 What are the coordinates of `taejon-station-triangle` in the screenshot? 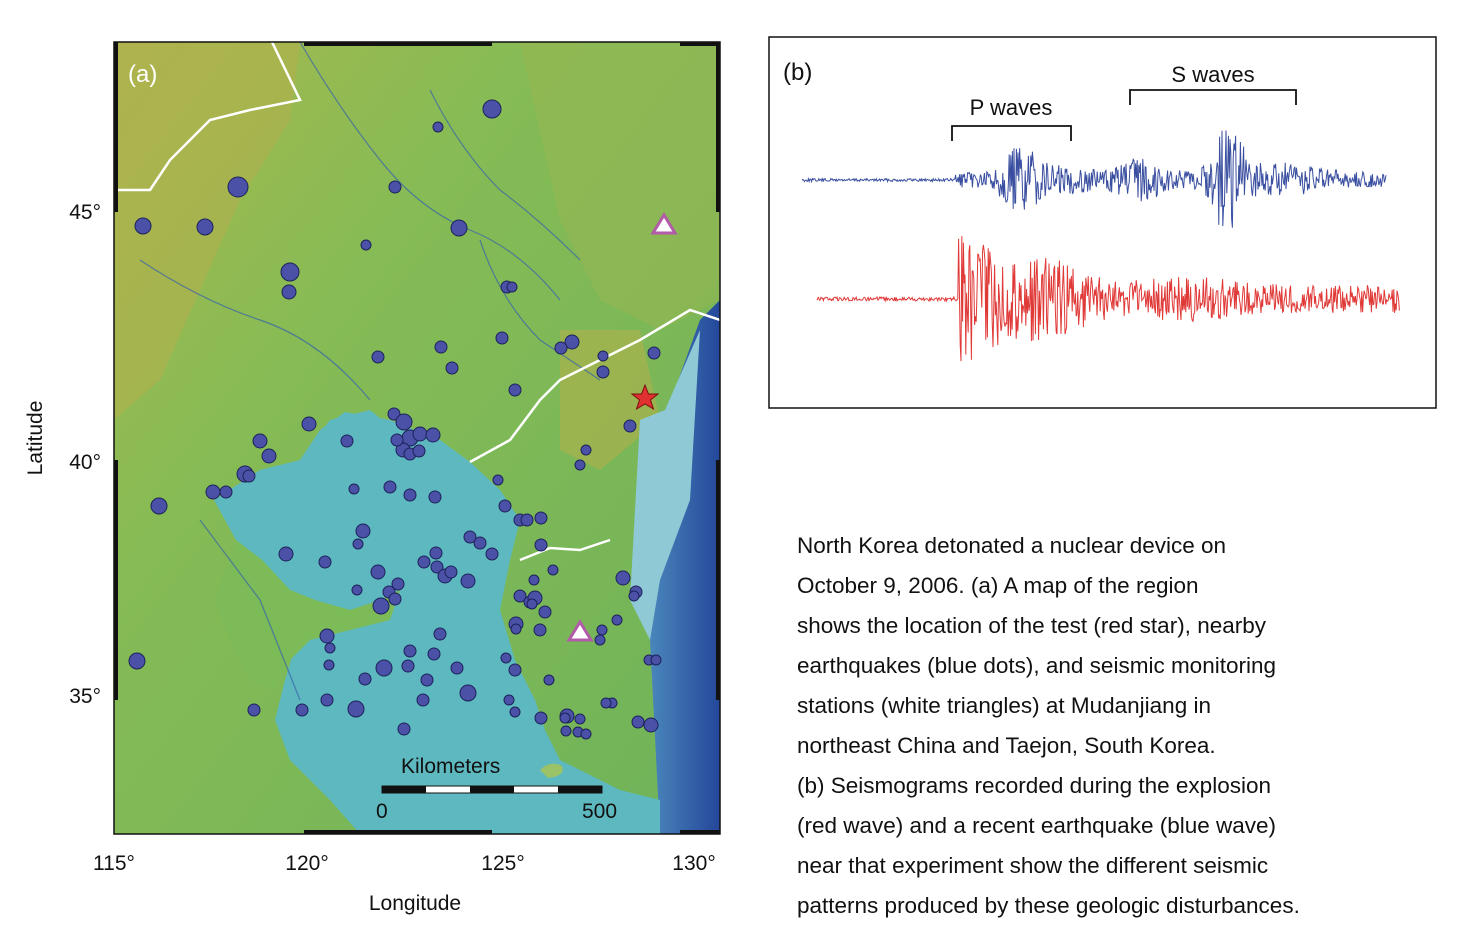 It's located at (580, 630).